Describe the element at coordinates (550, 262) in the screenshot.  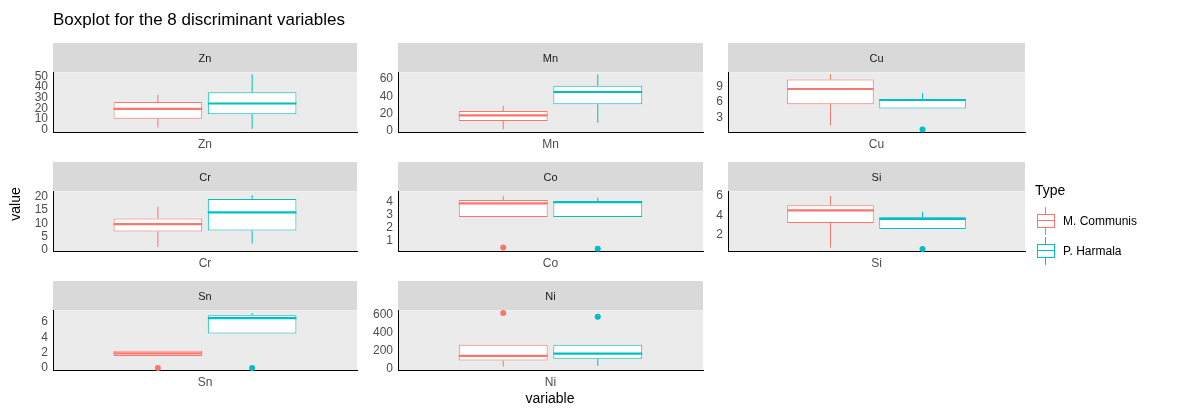
I see `x-tick-label: Co` at that location.